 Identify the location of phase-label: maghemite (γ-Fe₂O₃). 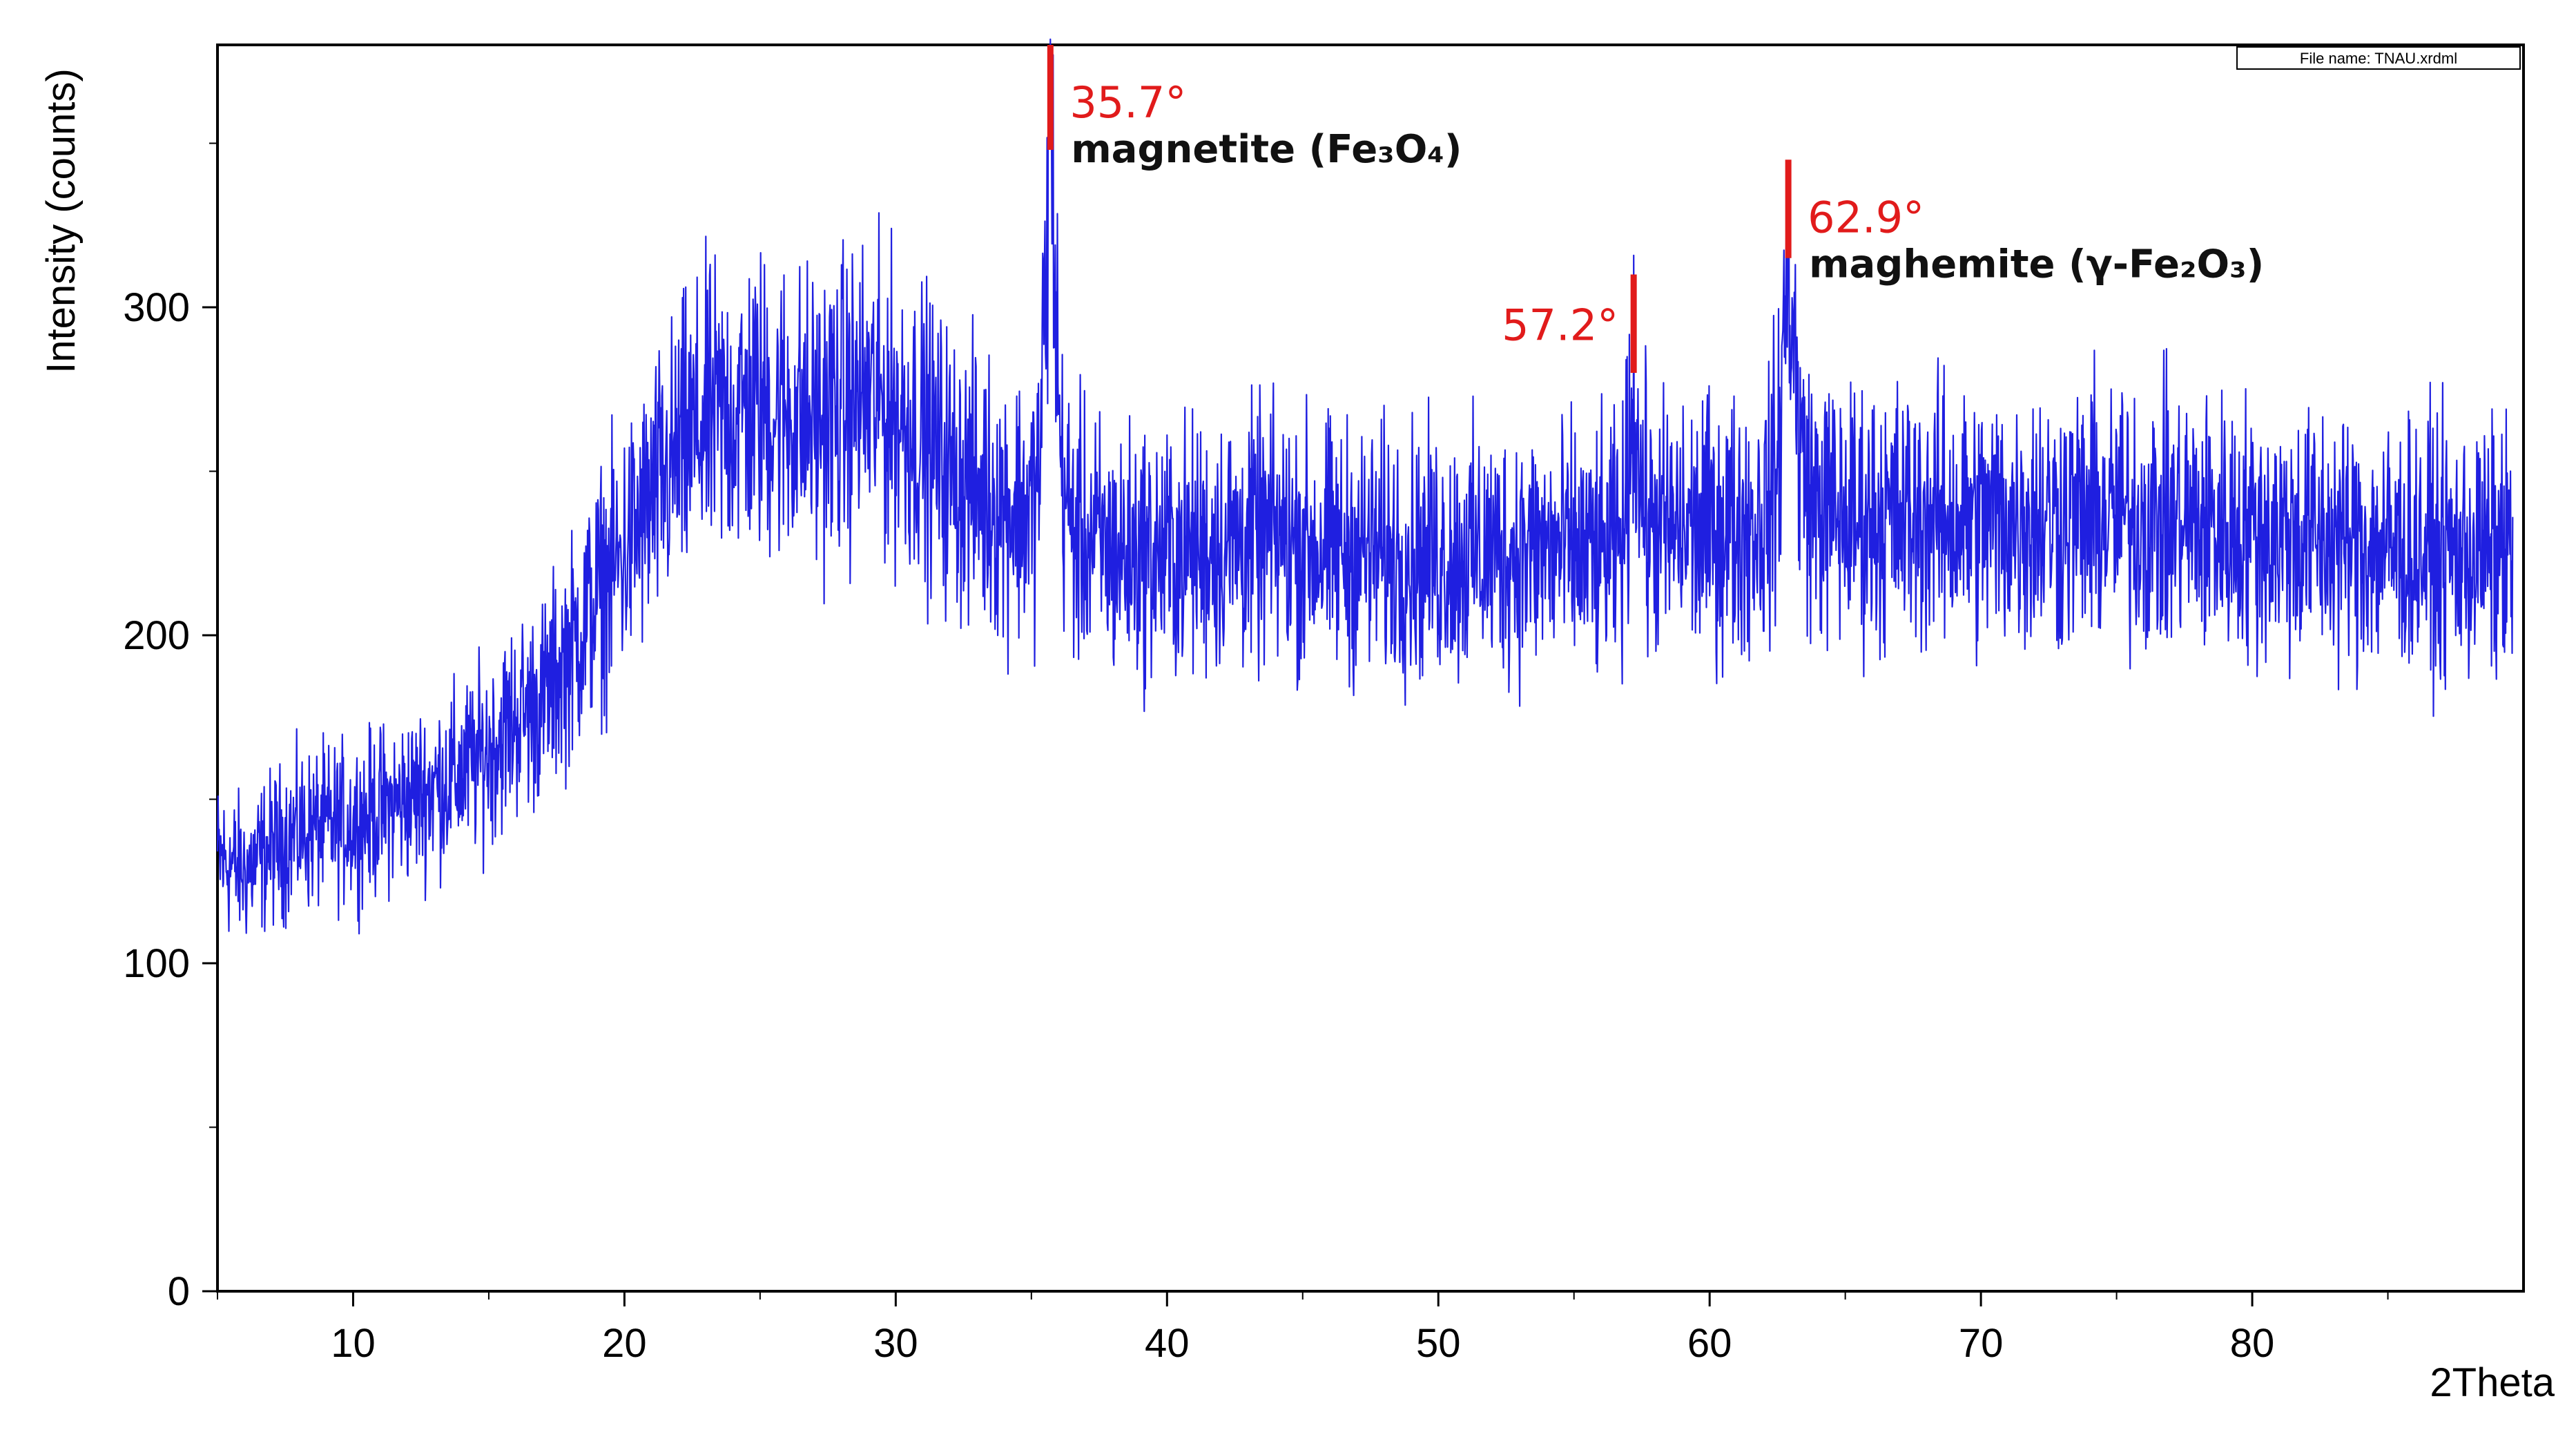
(2037, 264).